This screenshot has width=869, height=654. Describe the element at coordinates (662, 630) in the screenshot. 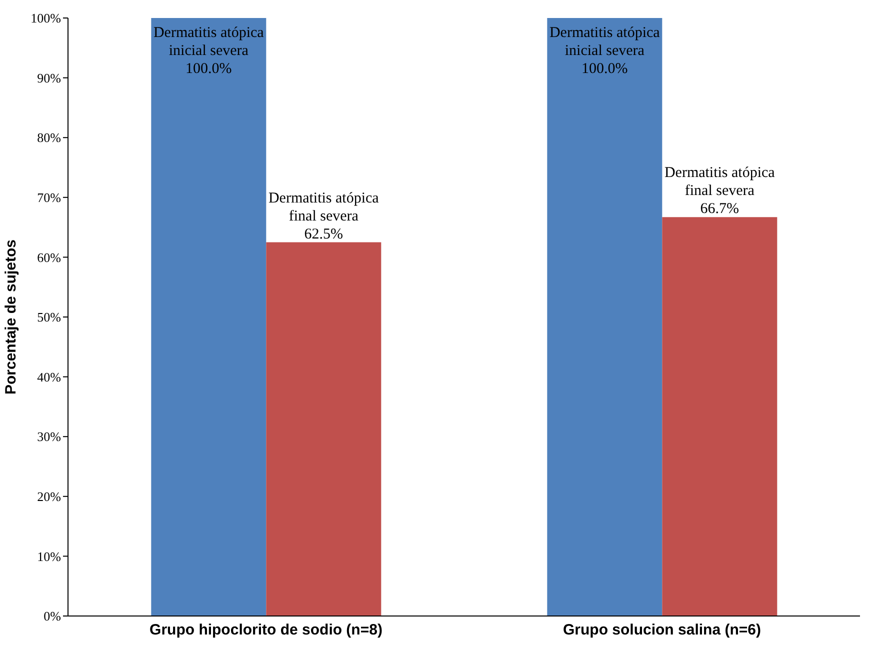

I see `x-tick-label: Grupo solucion salina (n=6)` at that location.